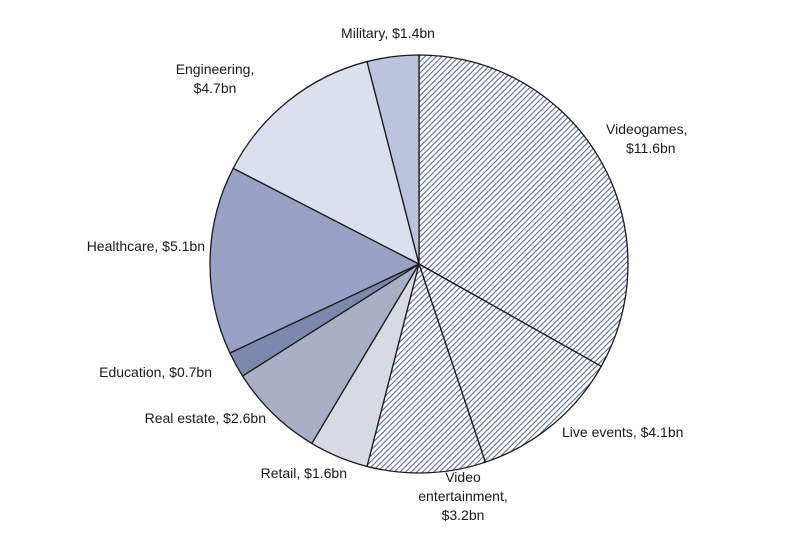 This screenshot has height=545, width=794. Describe the element at coordinates (155, 372) in the screenshot. I see `label-education: Education, $0.7bn` at that location.